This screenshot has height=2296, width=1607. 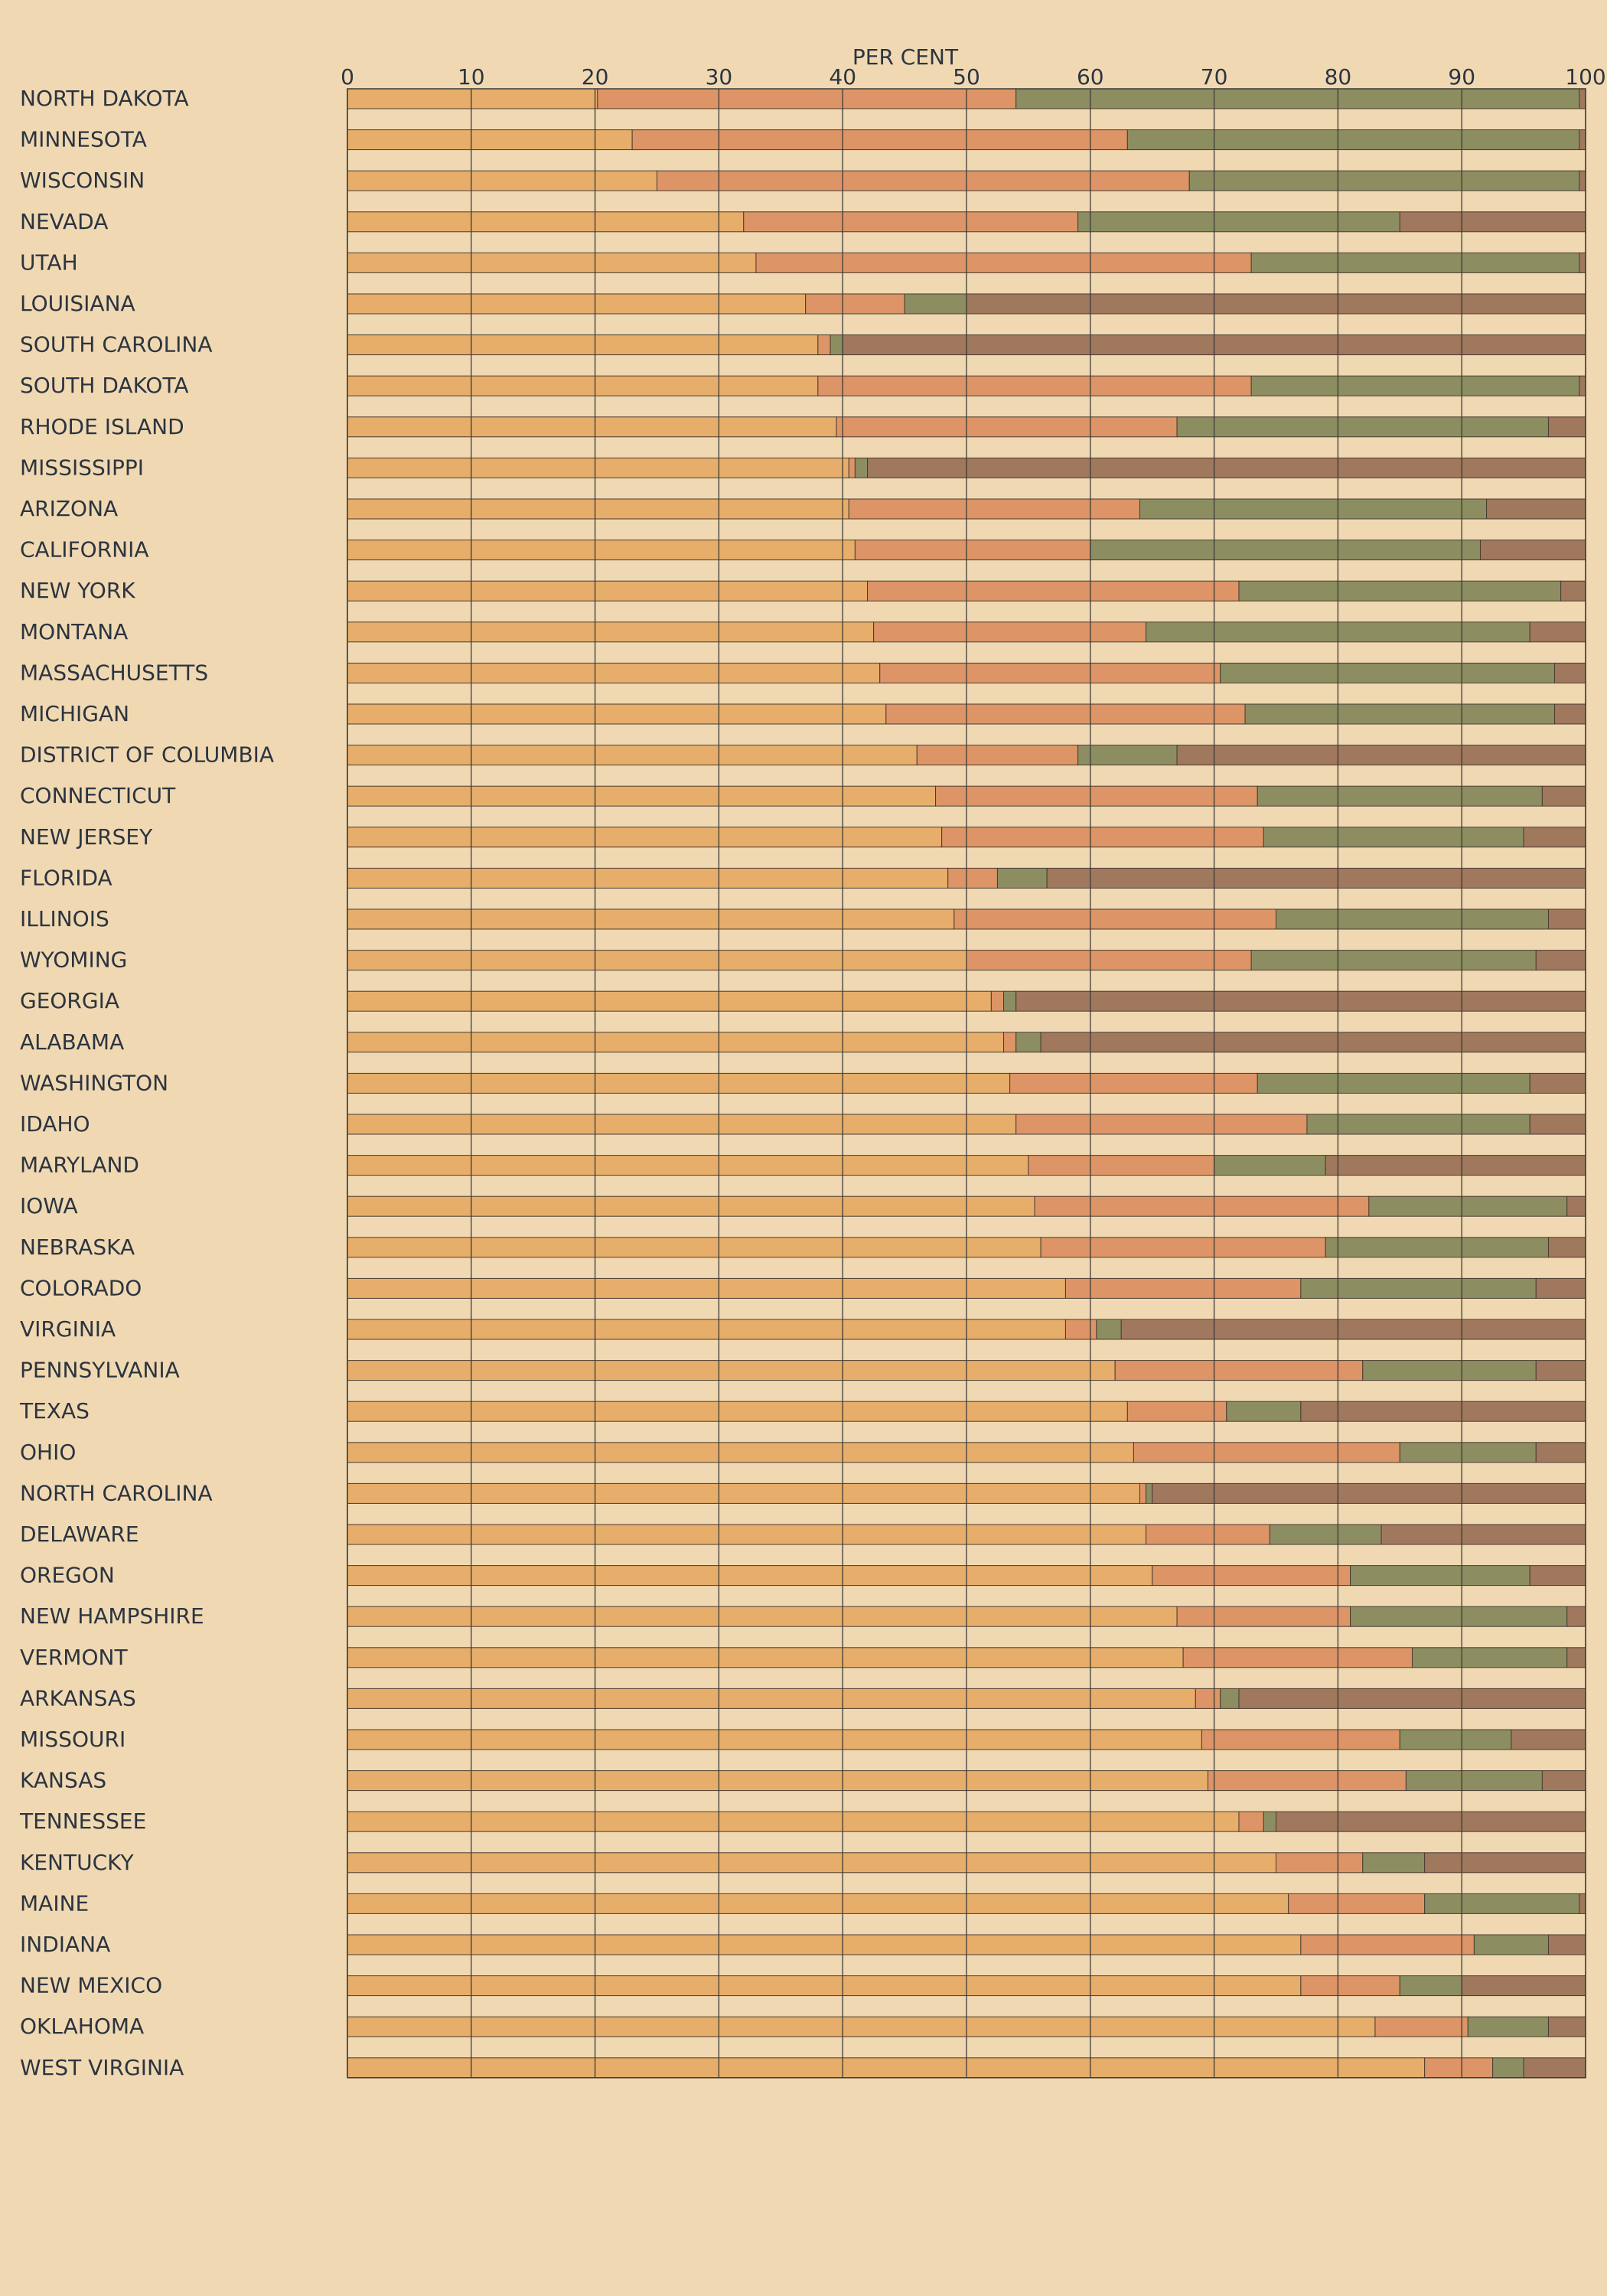 I want to click on state-label: DELAWARE, so click(x=79, y=1534).